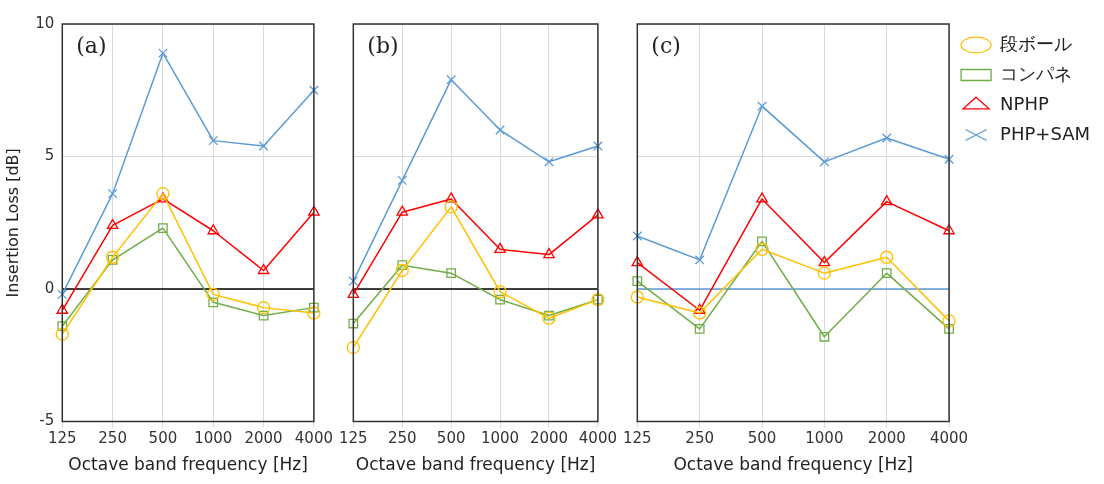  Describe the element at coordinates (12, 223) in the screenshot. I see `y-axis-title: Insertion Loss [dB]` at that location.